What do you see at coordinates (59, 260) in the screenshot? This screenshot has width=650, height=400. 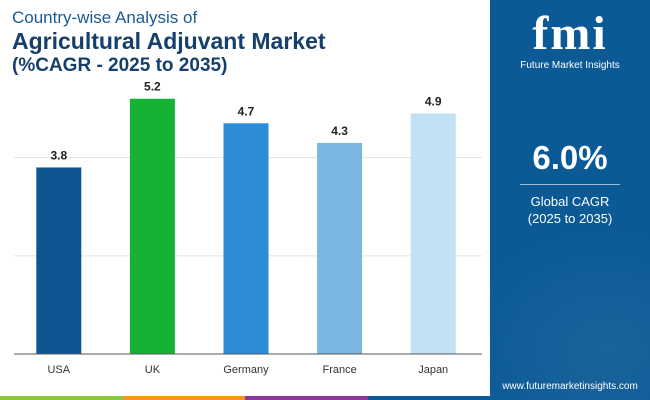 I see `bar-usa` at bounding box center [59, 260].